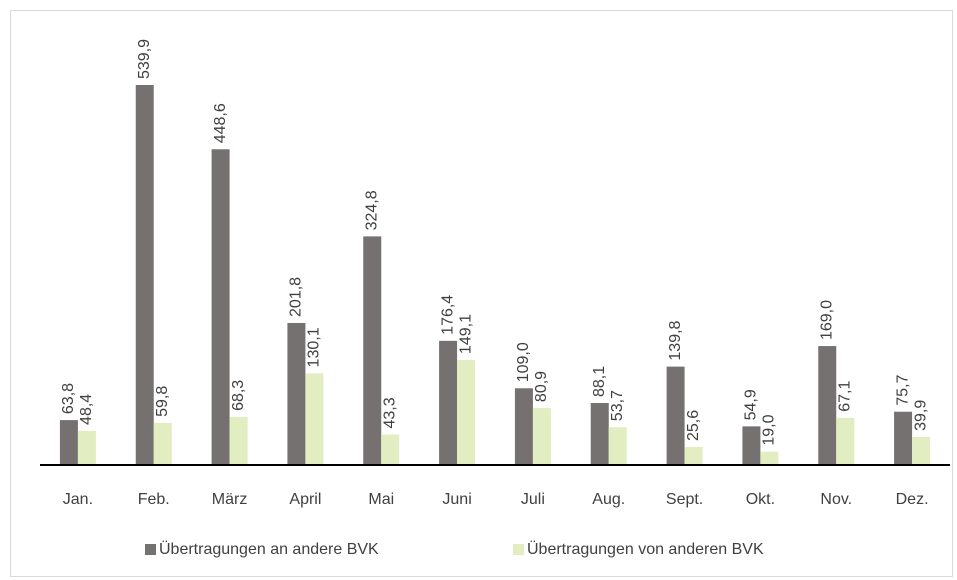 This screenshot has height=580, width=957. Describe the element at coordinates (144, 59) in the screenshot. I see `data-label: 539,9` at that location.